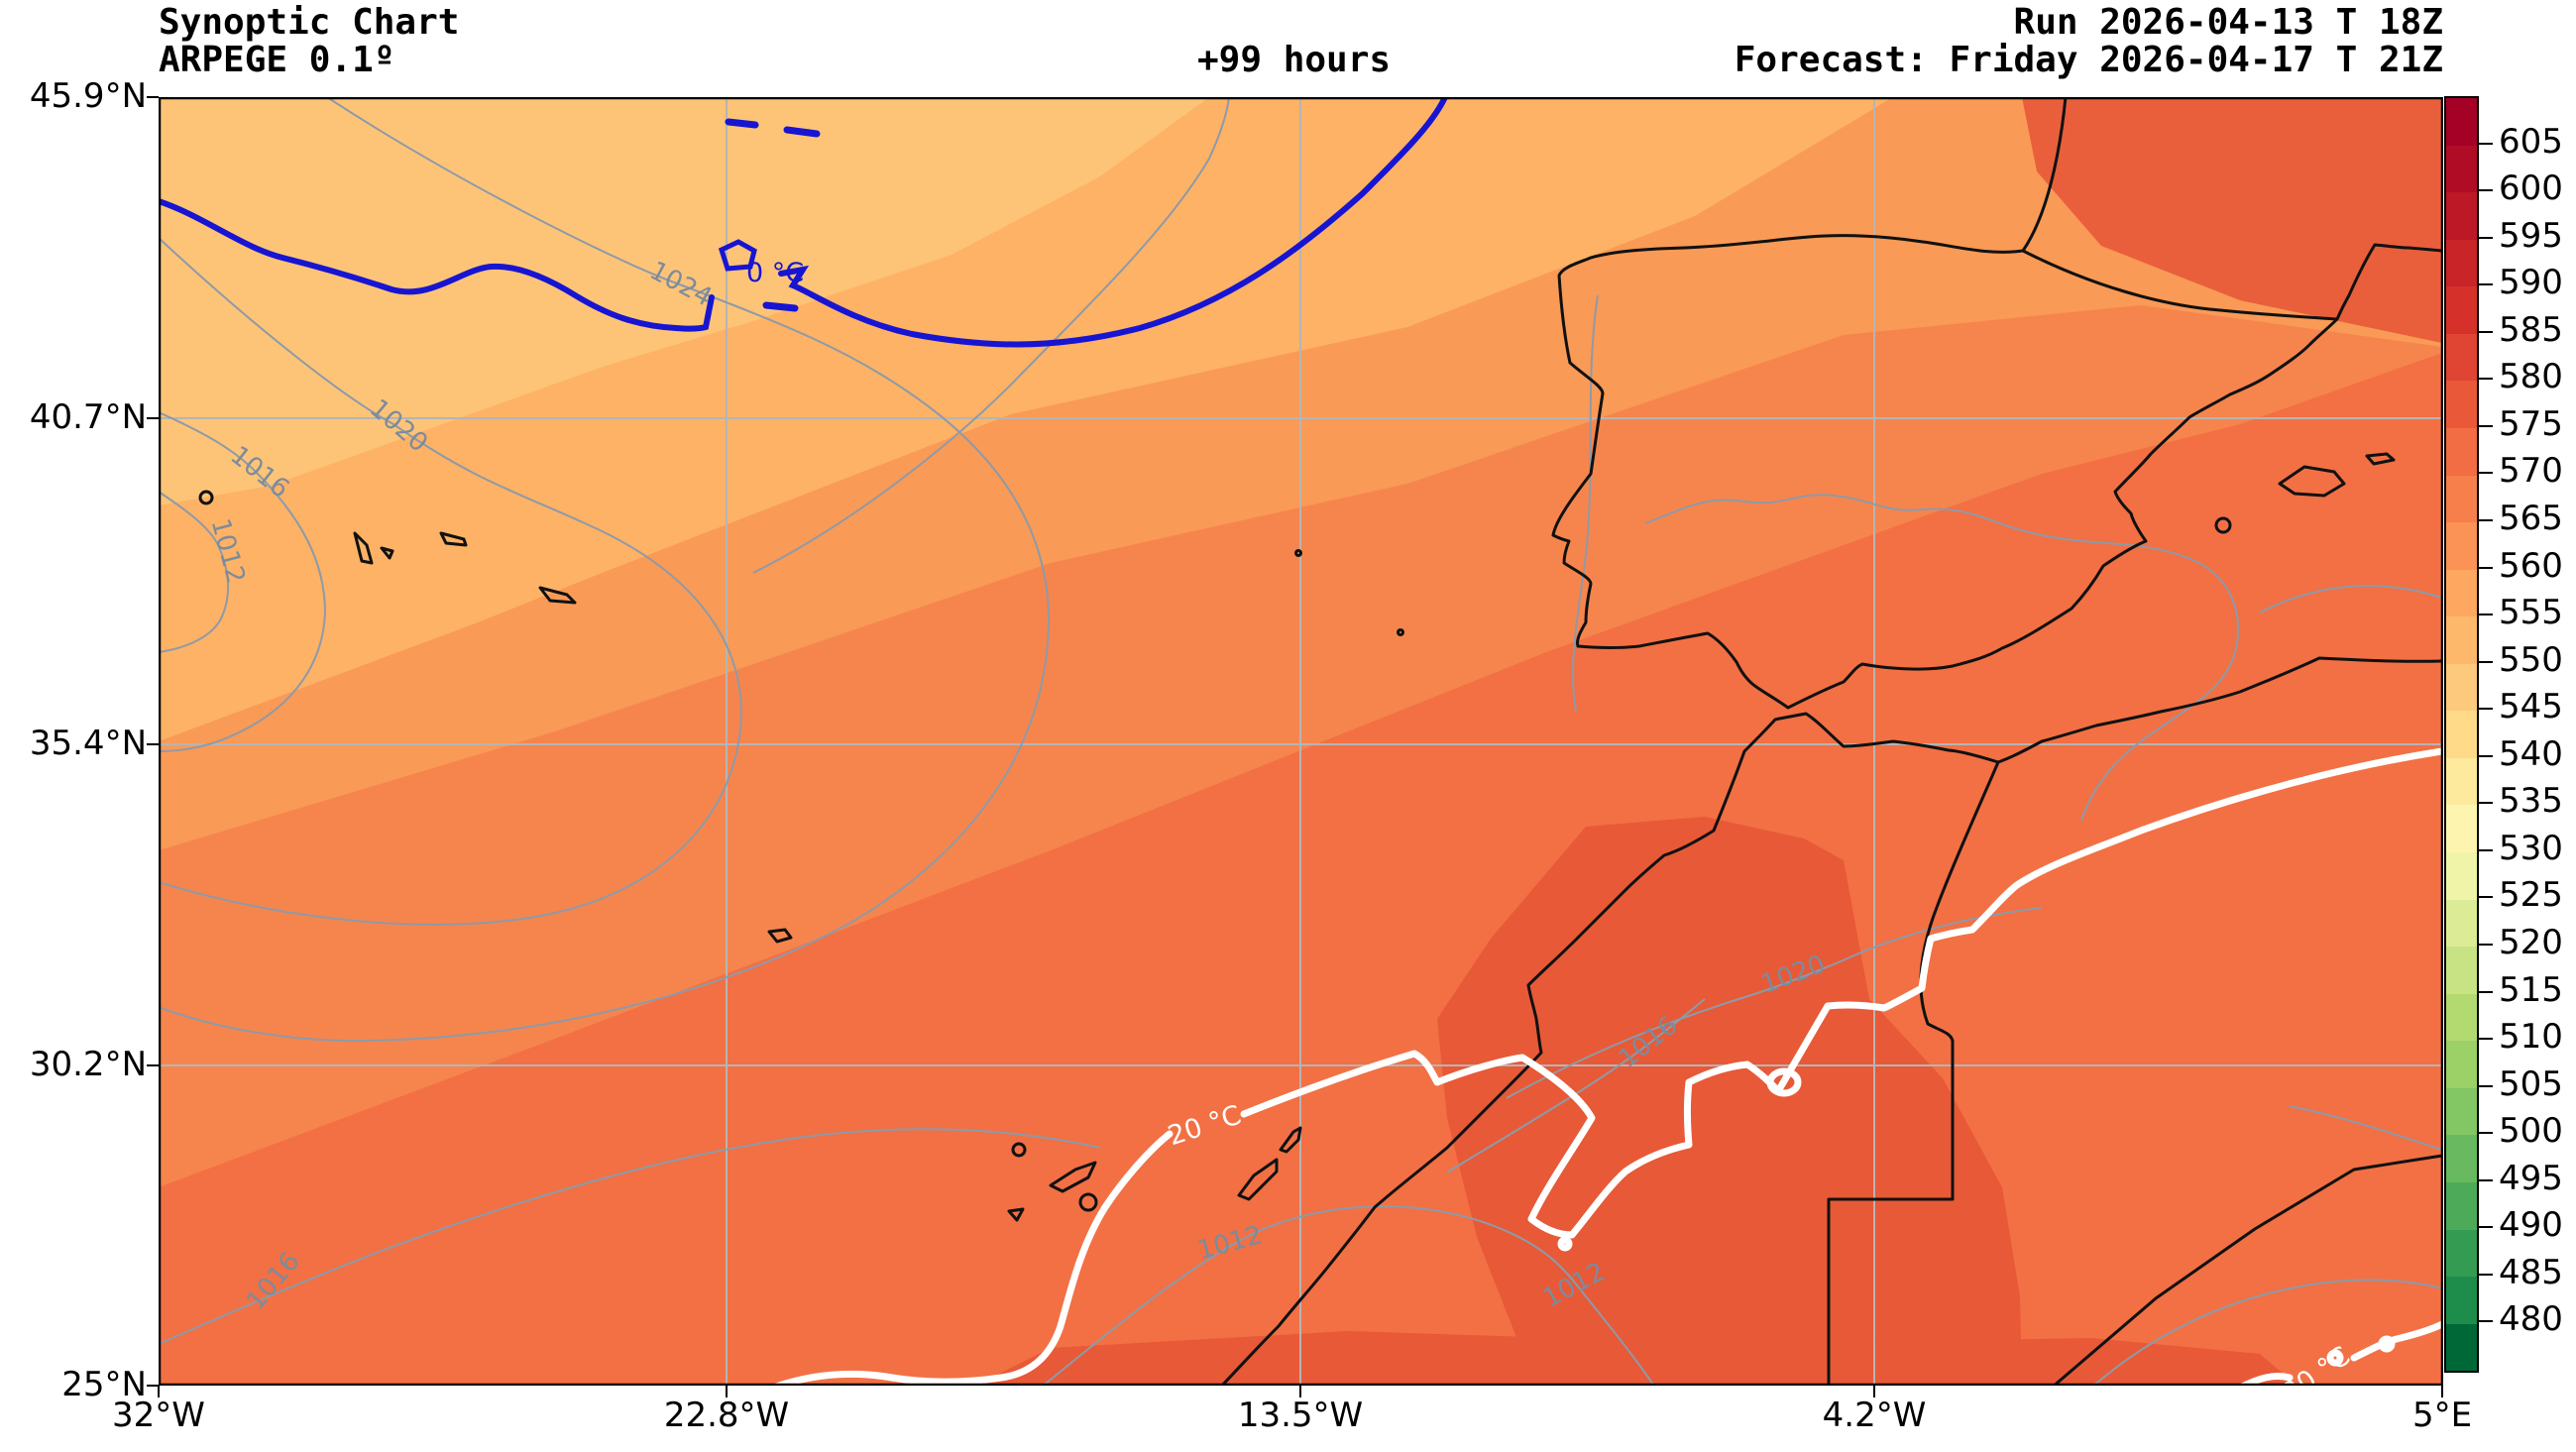  What do you see at coordinates (242, 581) in the screenshot?
I see `isobar-1016-west` at bounding box center [242, 581].